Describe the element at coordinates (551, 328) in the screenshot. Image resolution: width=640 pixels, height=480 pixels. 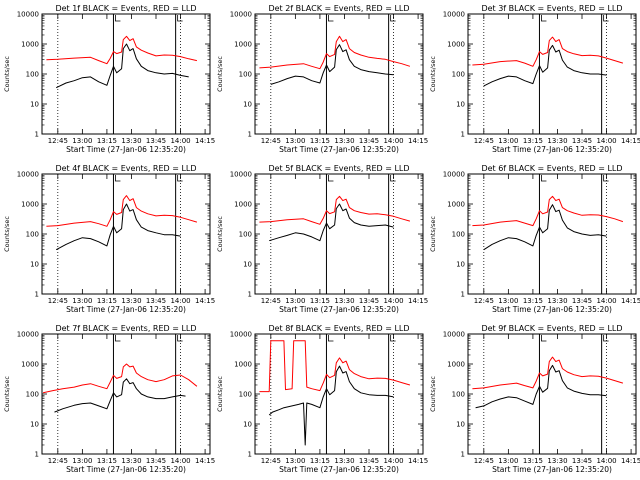
I see `chart-title: Det 9f BLACK = Events, RED = LLD` at that location.